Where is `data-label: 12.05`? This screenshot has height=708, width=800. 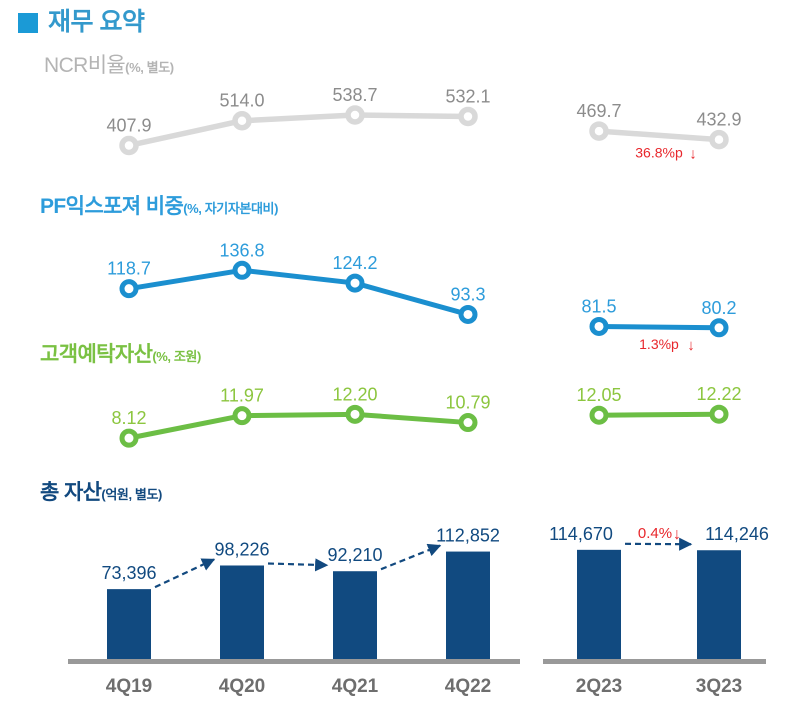
data-label: 12.05 is located at coordinates (598, 395).